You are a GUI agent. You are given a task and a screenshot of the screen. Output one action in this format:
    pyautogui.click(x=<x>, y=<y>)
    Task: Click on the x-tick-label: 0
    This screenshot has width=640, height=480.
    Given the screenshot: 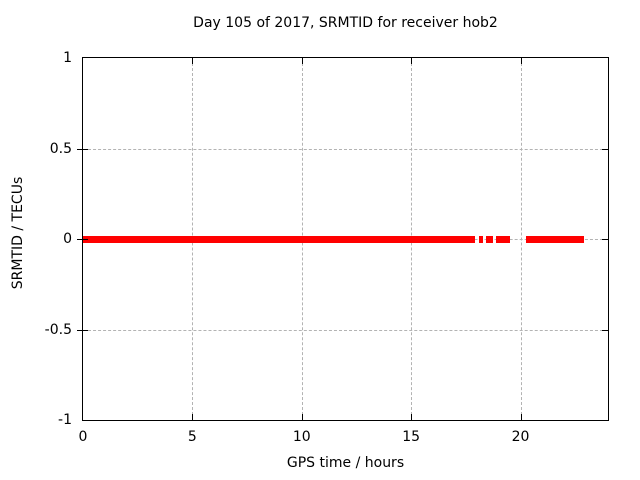 What is the action you would take?
    pyautogui.click(x=83, y=437)
    